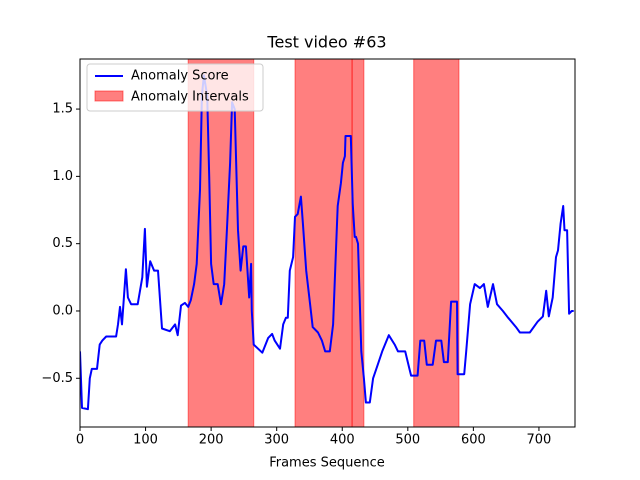 The image size is (640, 480). I want to click on x-tick-label: 200, so click(211, 440).